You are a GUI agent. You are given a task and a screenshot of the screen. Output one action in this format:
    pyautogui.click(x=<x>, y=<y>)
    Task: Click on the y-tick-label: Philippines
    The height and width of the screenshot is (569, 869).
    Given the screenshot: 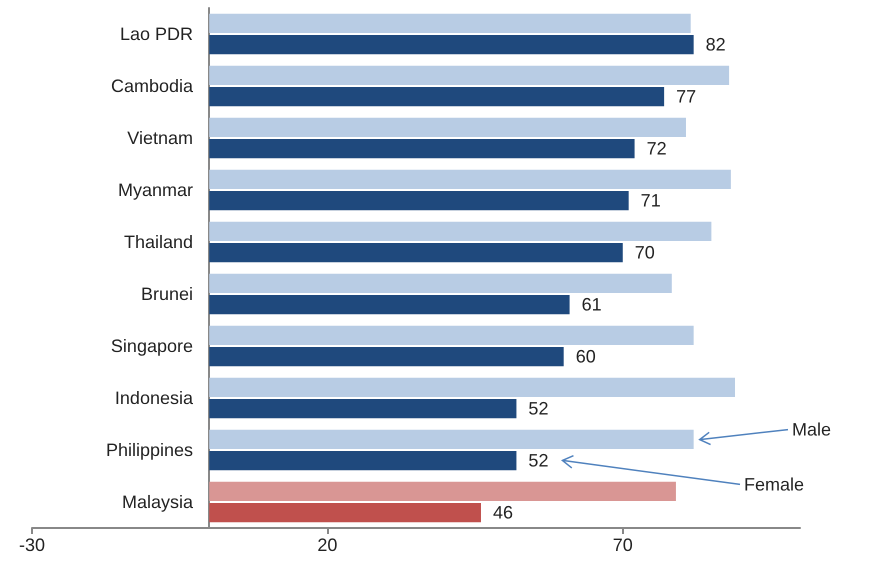 What is the action you would take?
    pyautogui.click(x=149, y=450)
    